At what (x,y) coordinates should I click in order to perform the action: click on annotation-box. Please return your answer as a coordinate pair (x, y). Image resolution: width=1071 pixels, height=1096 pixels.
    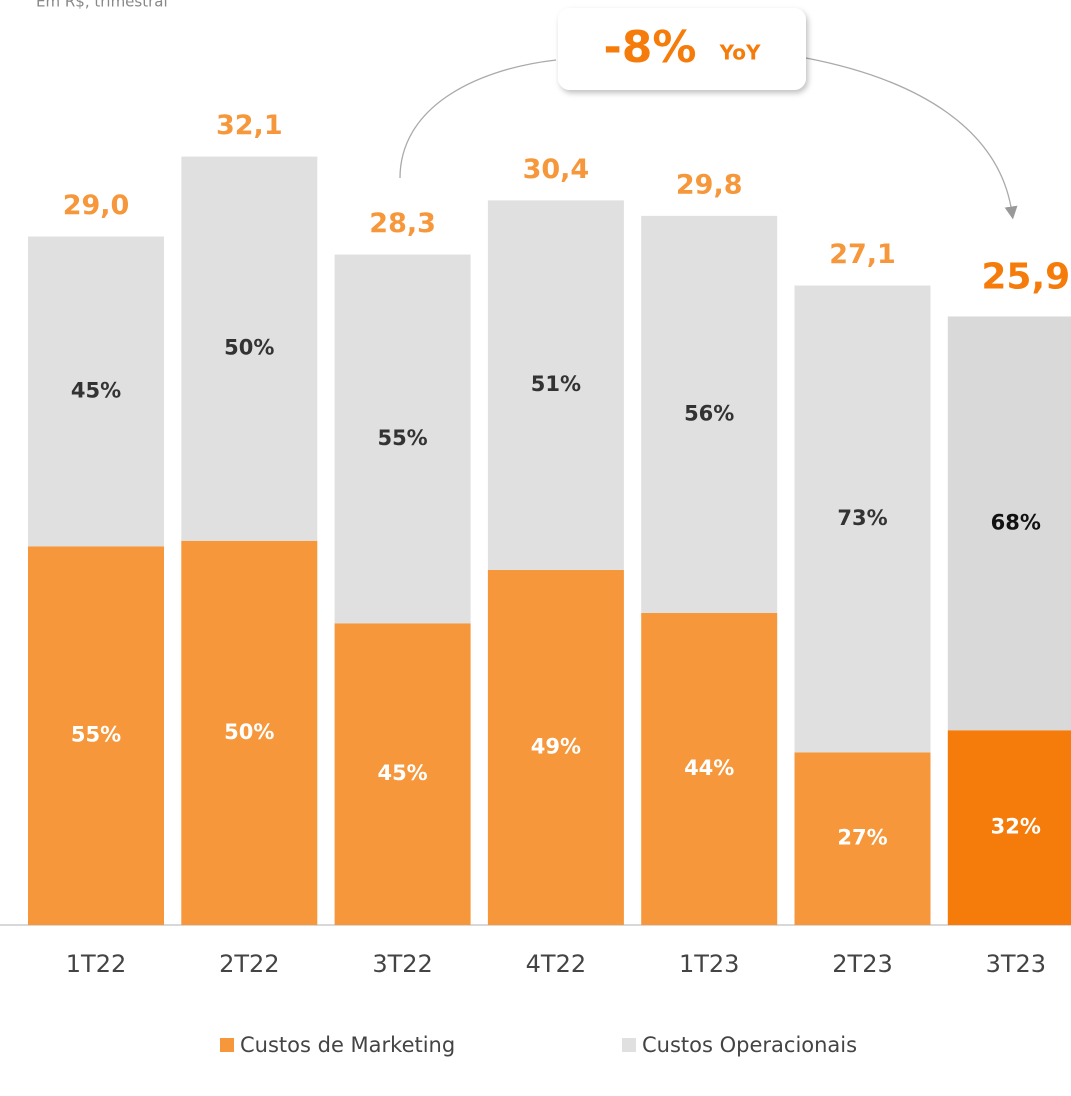
    Looking at the image, I should click on (682, 49).